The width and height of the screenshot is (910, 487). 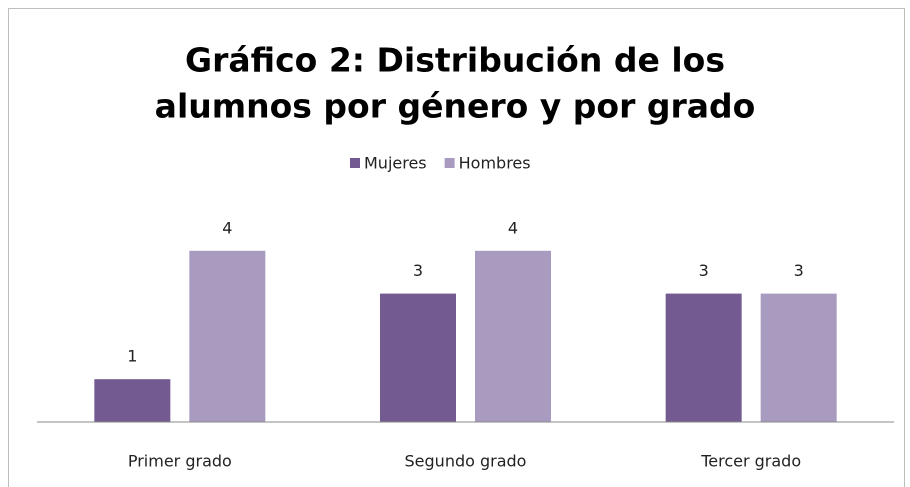 I want to click on x-tick-label: Tercer grado, so click(x=750, y=461).